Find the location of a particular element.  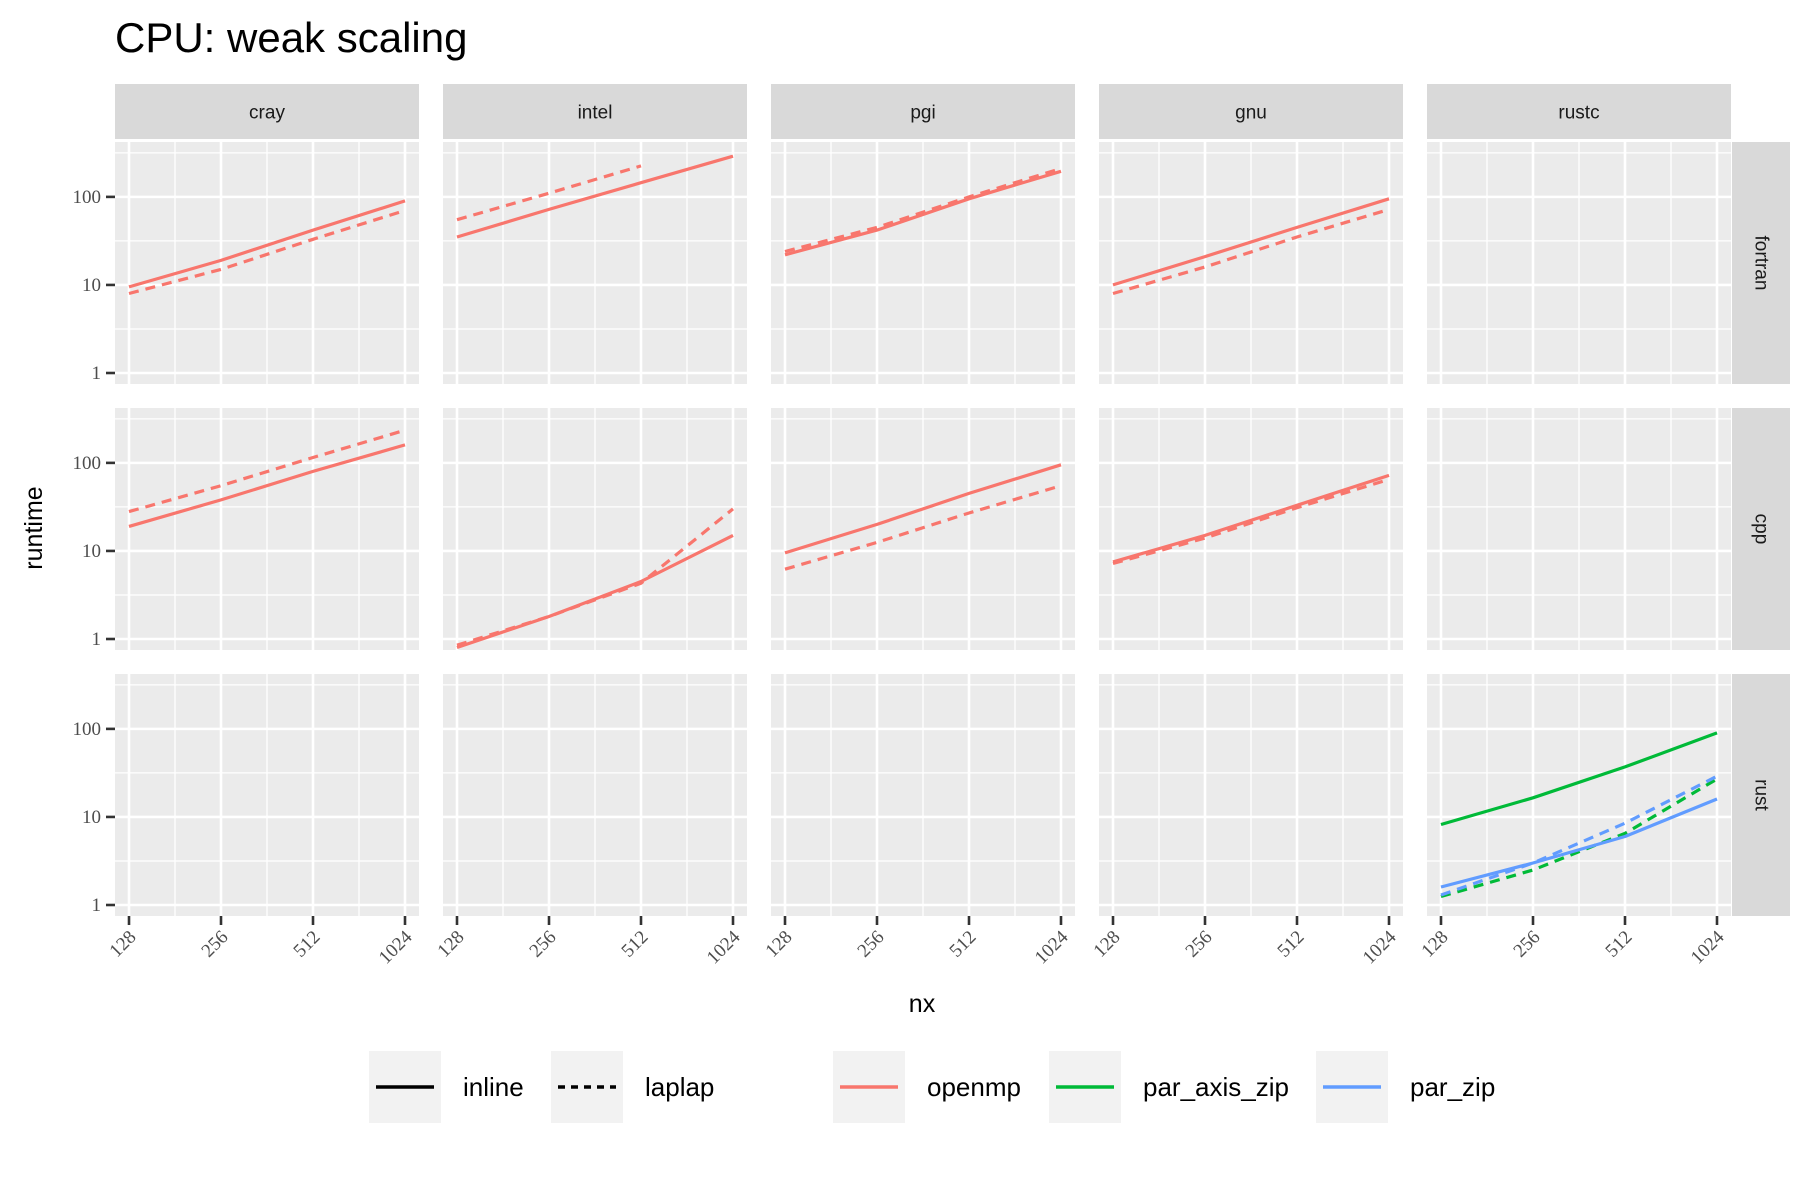

strip-label-gnu: gnu is located at coordinates (1251, 113).